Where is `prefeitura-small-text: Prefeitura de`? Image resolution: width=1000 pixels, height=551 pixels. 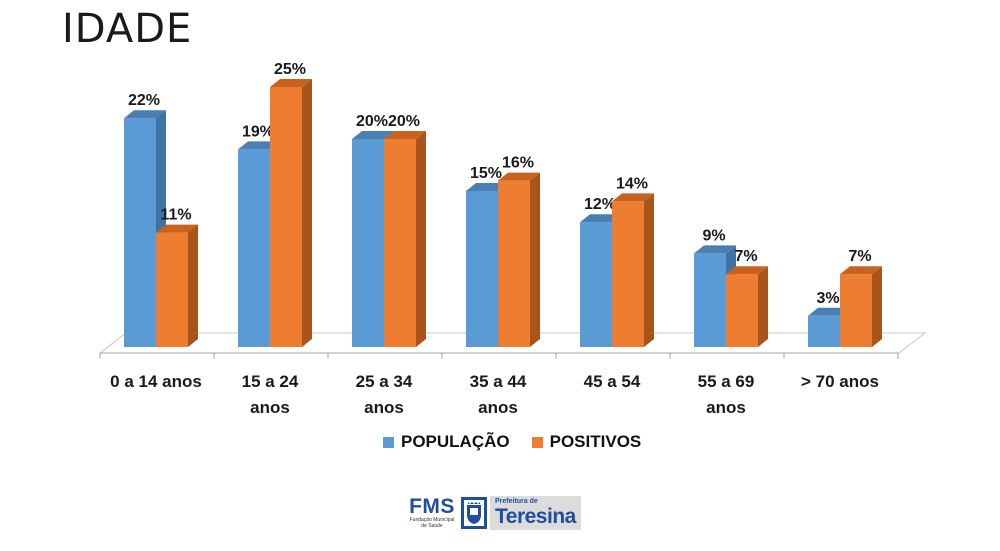 prefeitura-small-text: Prefeitura de is located at coordinates (516, 501).